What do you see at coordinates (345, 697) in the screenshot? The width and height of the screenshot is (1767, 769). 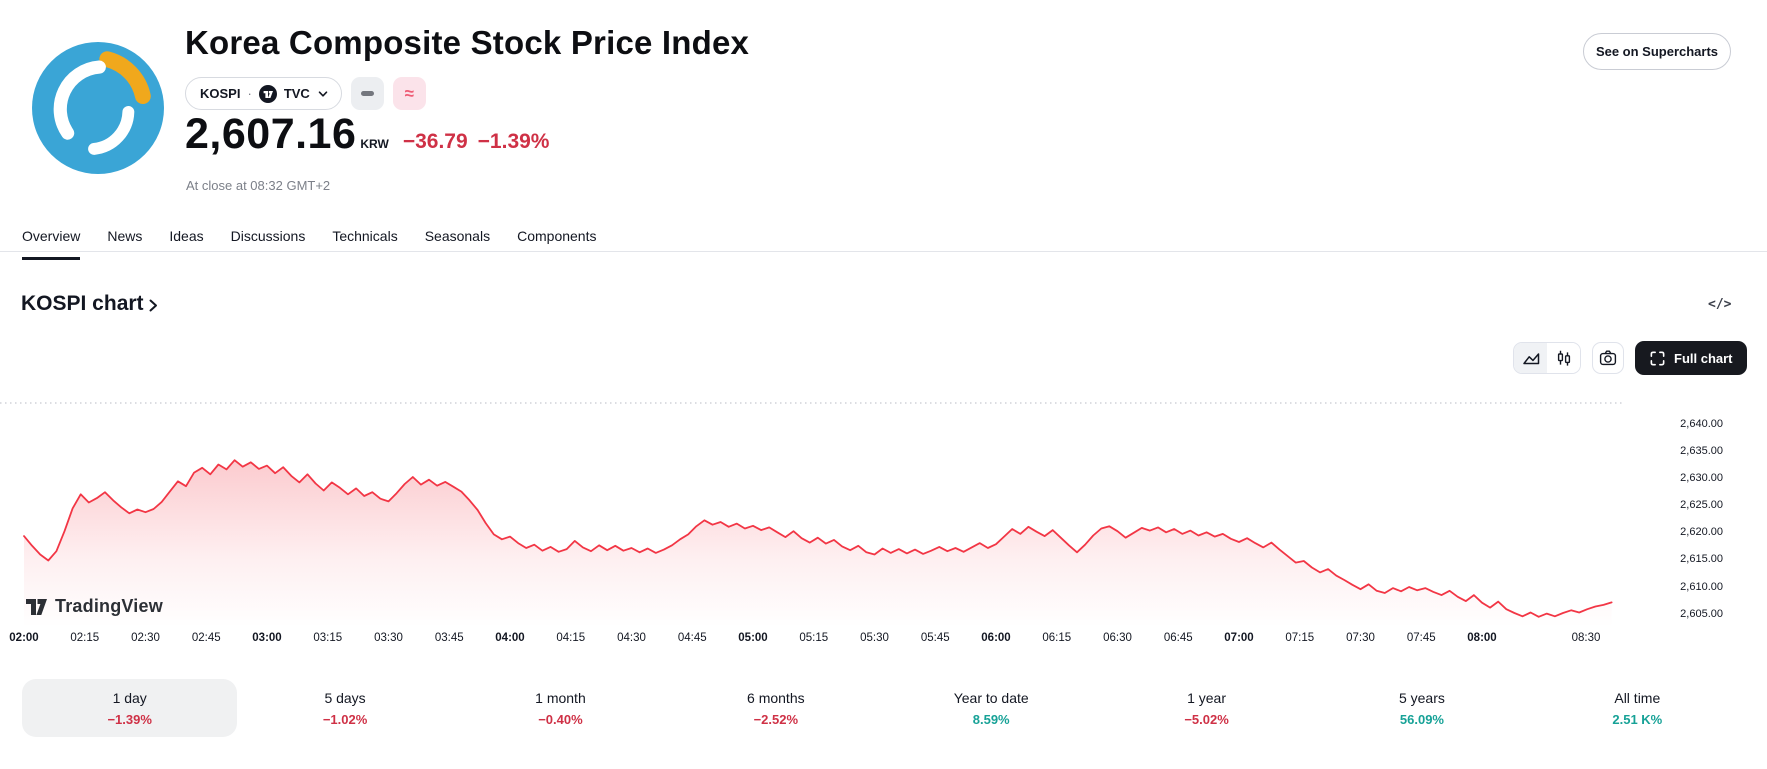 I see `period-label: 5 days` at bounding box center [345, 697].